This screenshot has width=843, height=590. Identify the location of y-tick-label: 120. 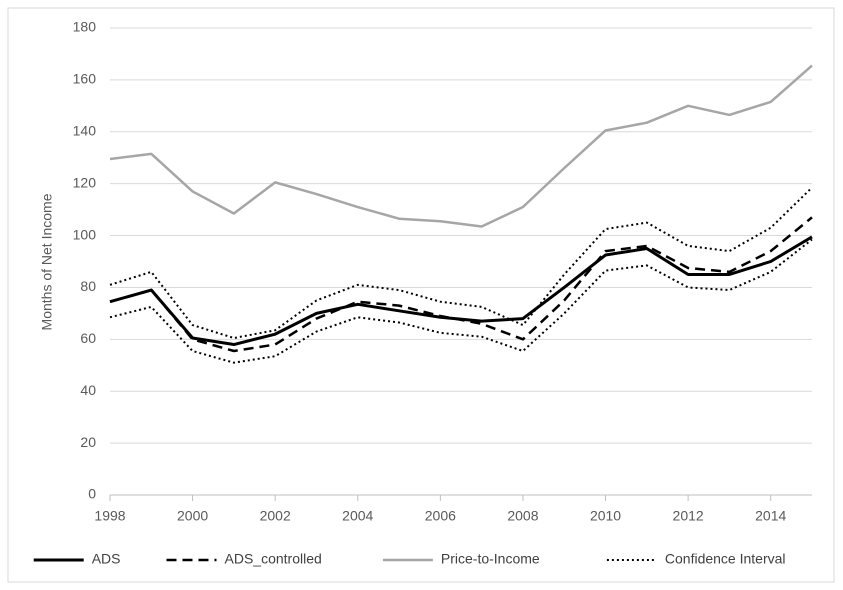
(85, 182).